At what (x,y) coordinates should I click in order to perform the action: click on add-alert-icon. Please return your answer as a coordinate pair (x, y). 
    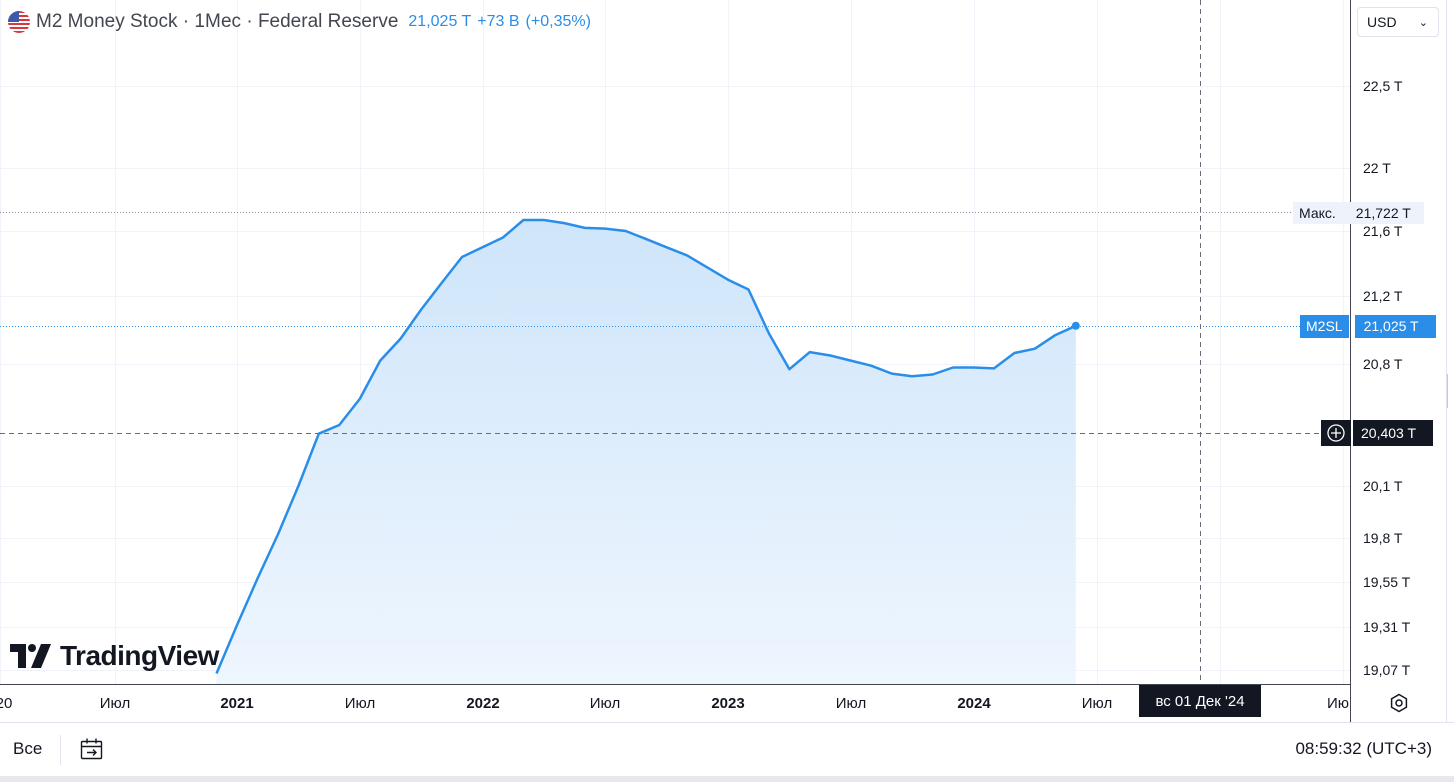
    Looking at the image, I should click on (1336, 433).